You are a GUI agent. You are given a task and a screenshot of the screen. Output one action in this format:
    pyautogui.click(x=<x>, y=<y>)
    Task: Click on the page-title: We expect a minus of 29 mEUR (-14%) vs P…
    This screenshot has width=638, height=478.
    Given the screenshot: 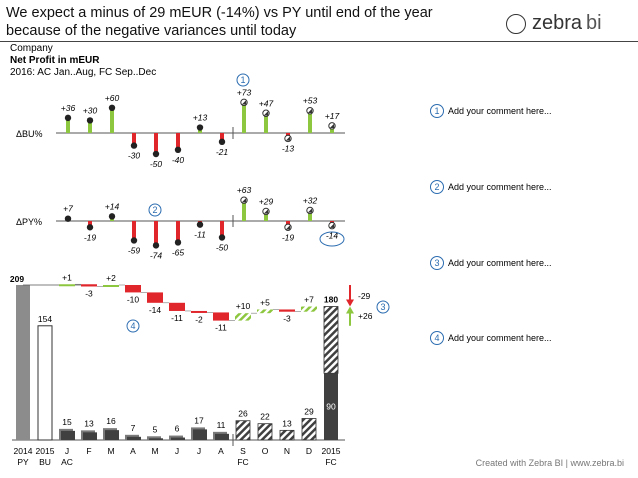 What is the action you would take?
    pyautogui.click(x=226, y=22)
    